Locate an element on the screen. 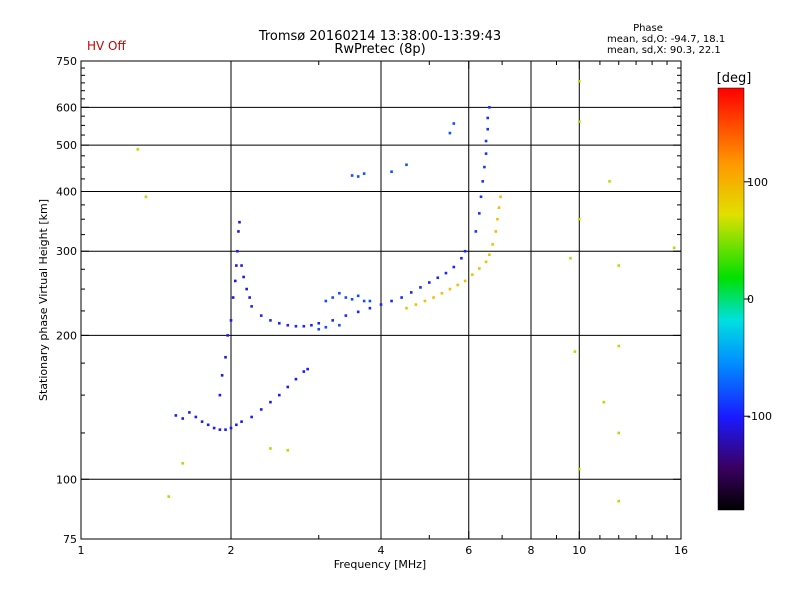 The width and height of the screenshot is (800, 604). x-tick-label: 10 is located at coordinates (579, 550).